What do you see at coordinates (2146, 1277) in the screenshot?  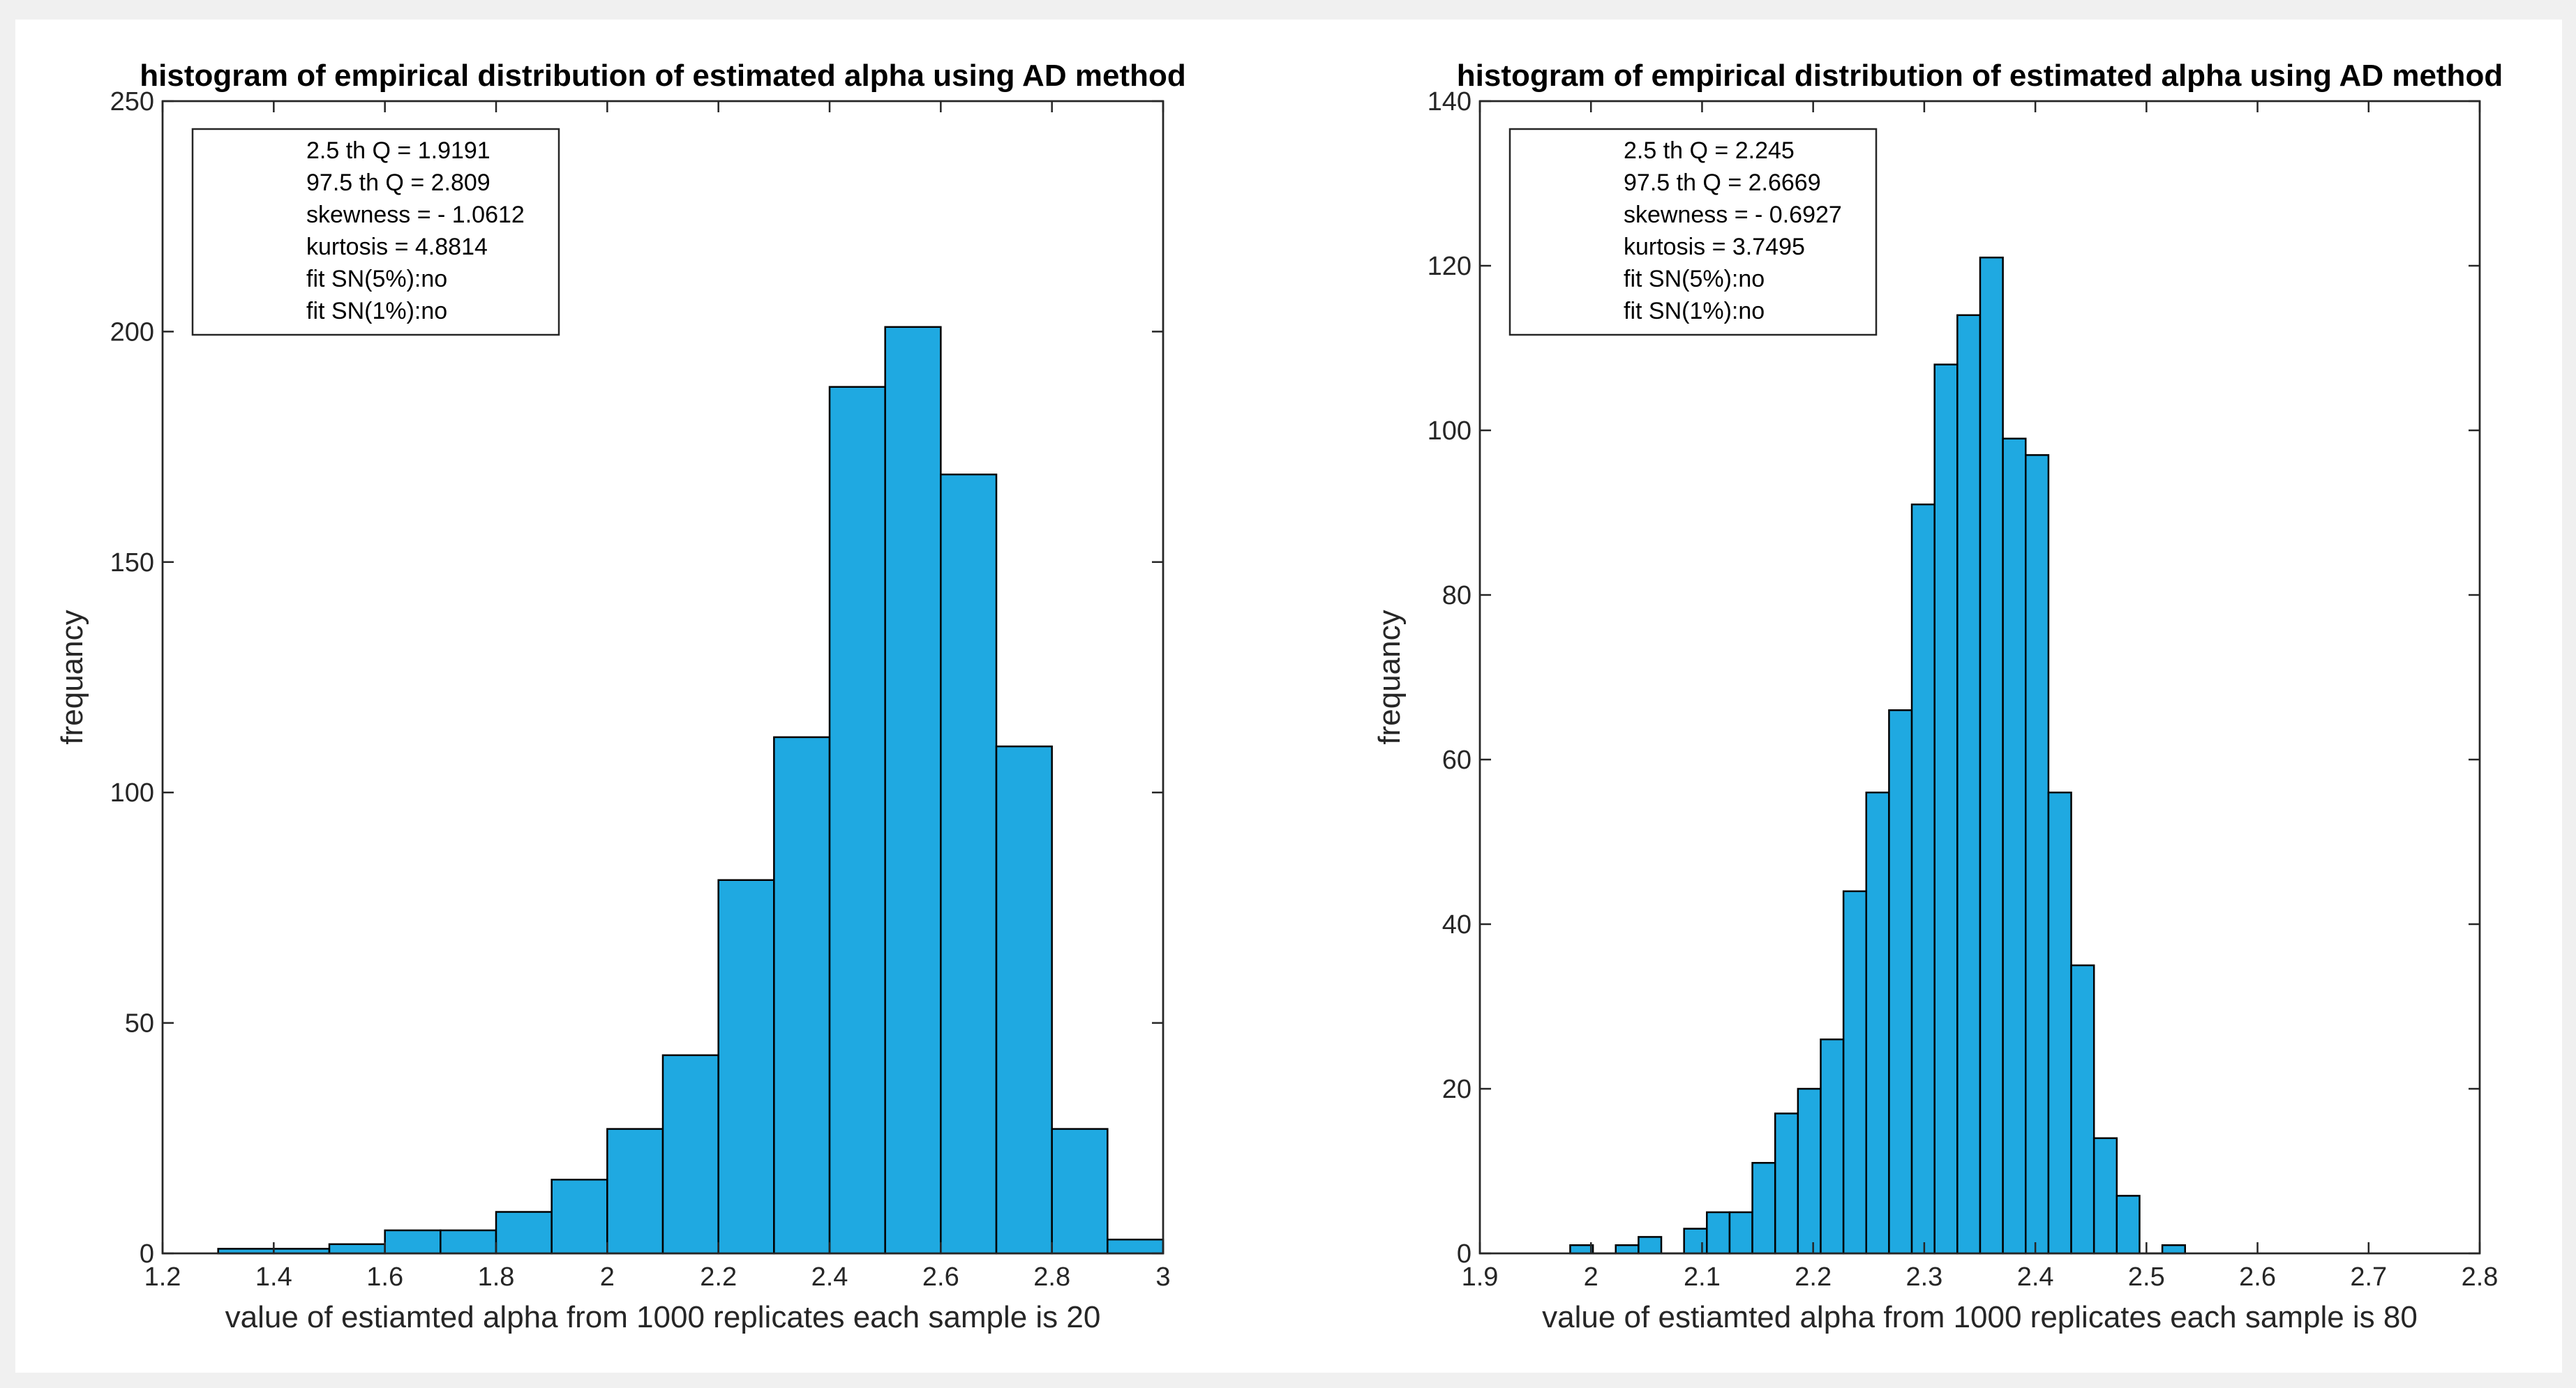 I see `x-tick-label: 2.5` at bounding box center [2146, 1277].